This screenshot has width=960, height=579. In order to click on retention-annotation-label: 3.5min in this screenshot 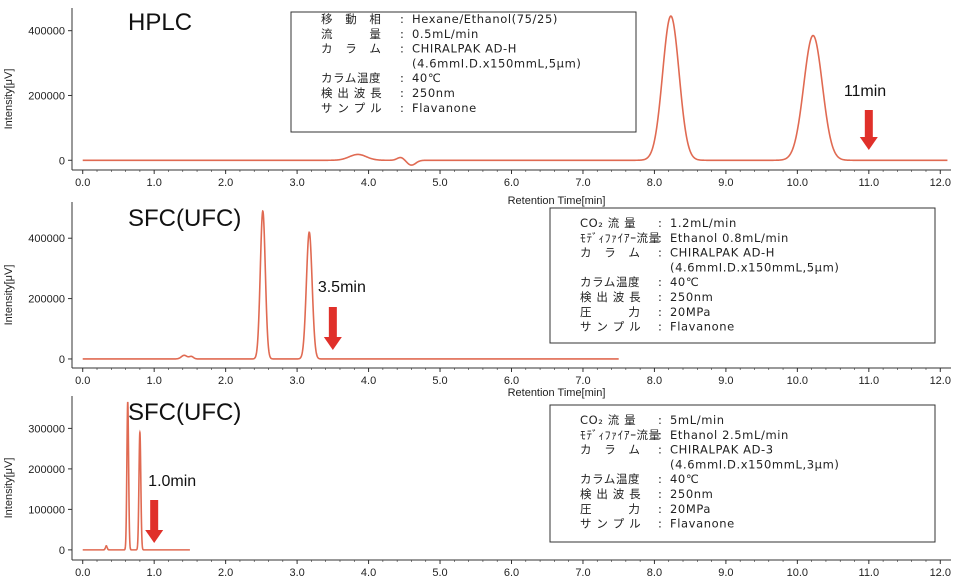, I will do `click(342, 287)`.